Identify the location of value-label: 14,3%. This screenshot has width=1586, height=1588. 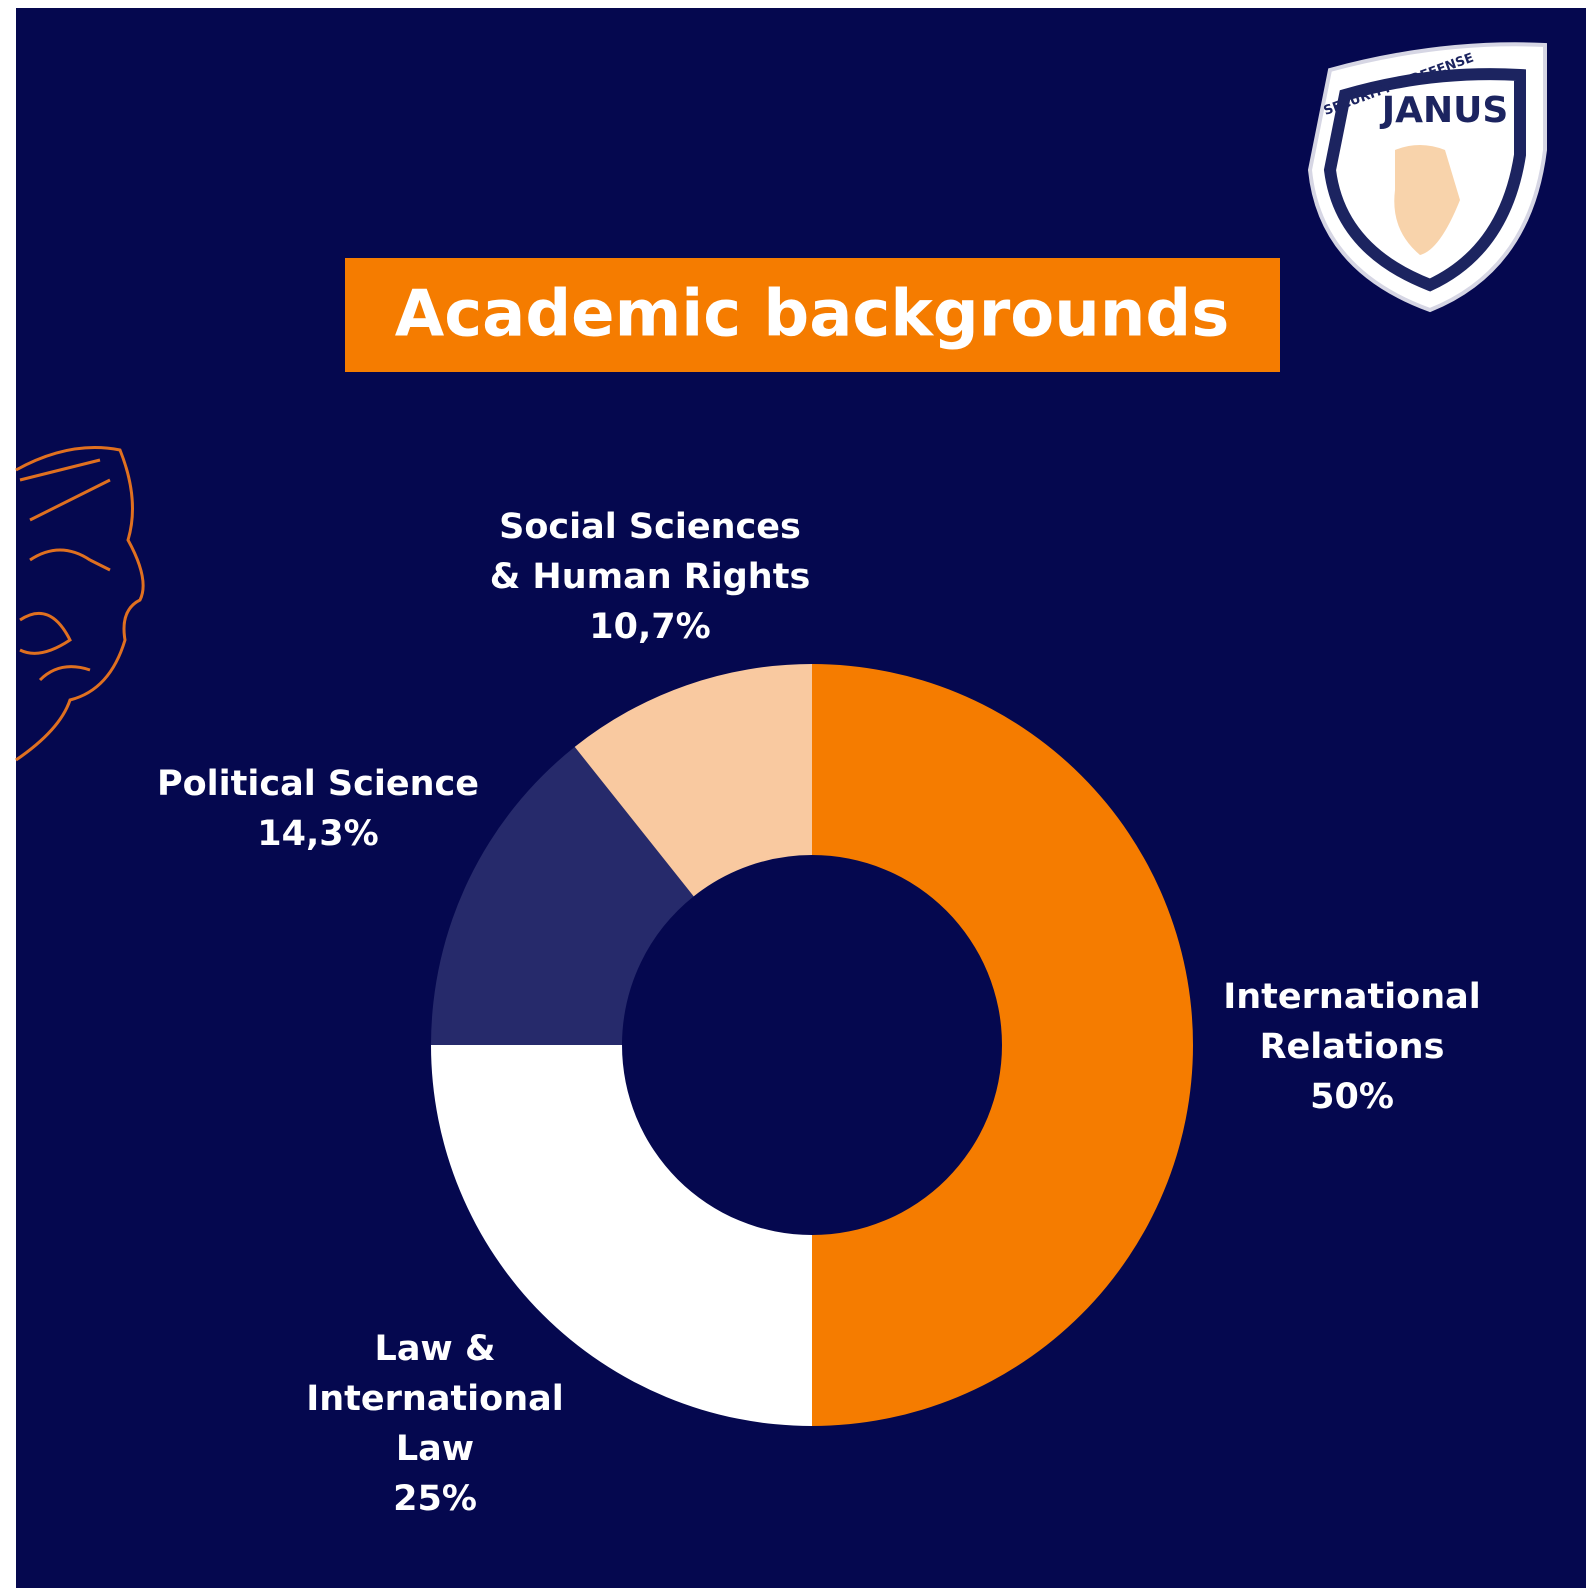
(317, 834).